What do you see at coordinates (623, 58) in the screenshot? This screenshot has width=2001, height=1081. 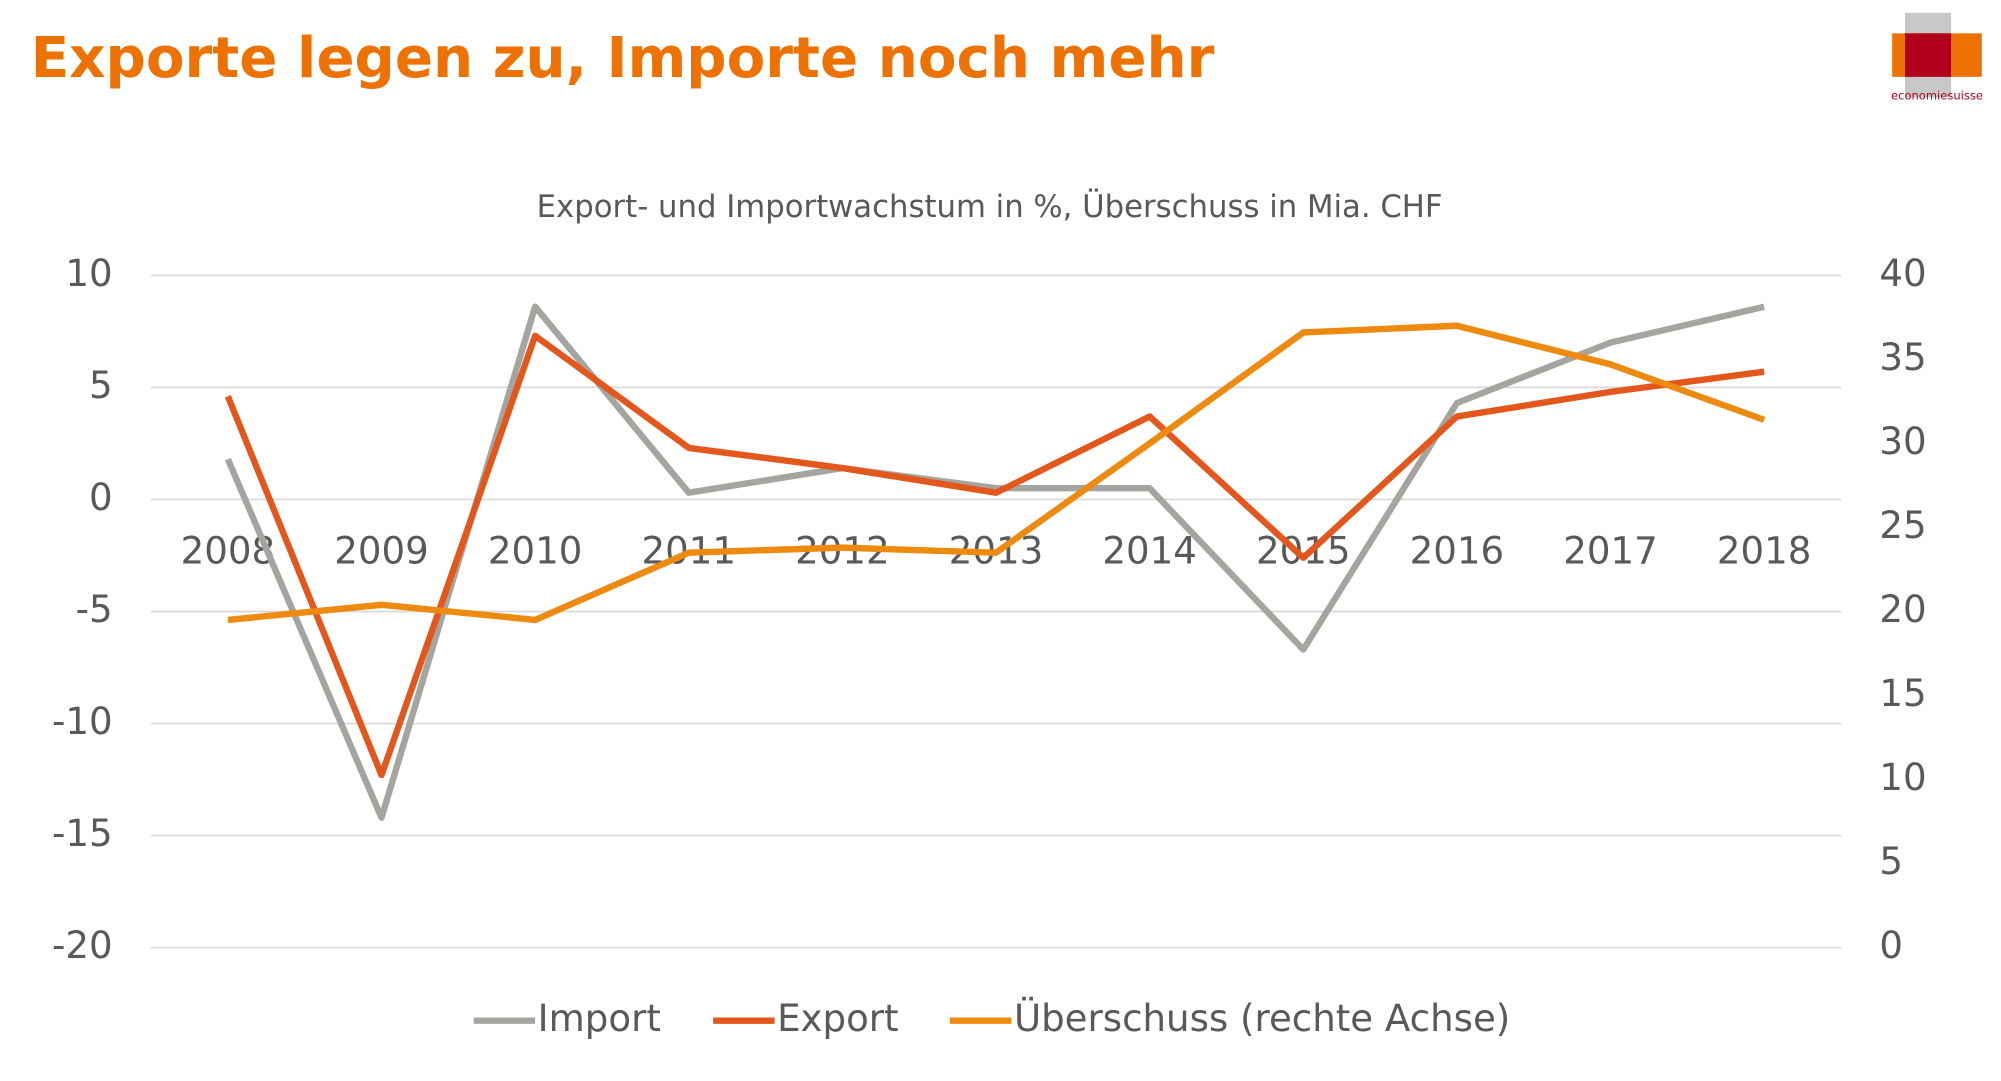 I see `chart-title: Exporte legen zu, Importe noch mehr` at bounding box center [623, 58].